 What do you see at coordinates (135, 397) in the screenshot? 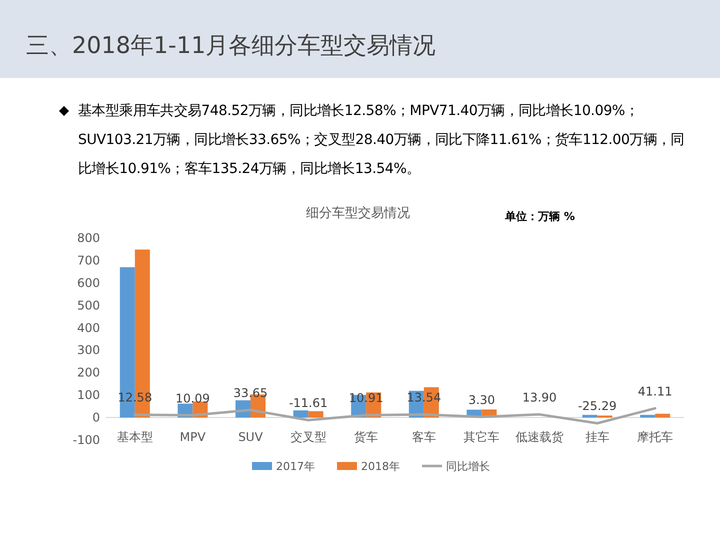
I see `data-label: 12.58` at bounding box center [135, 397].